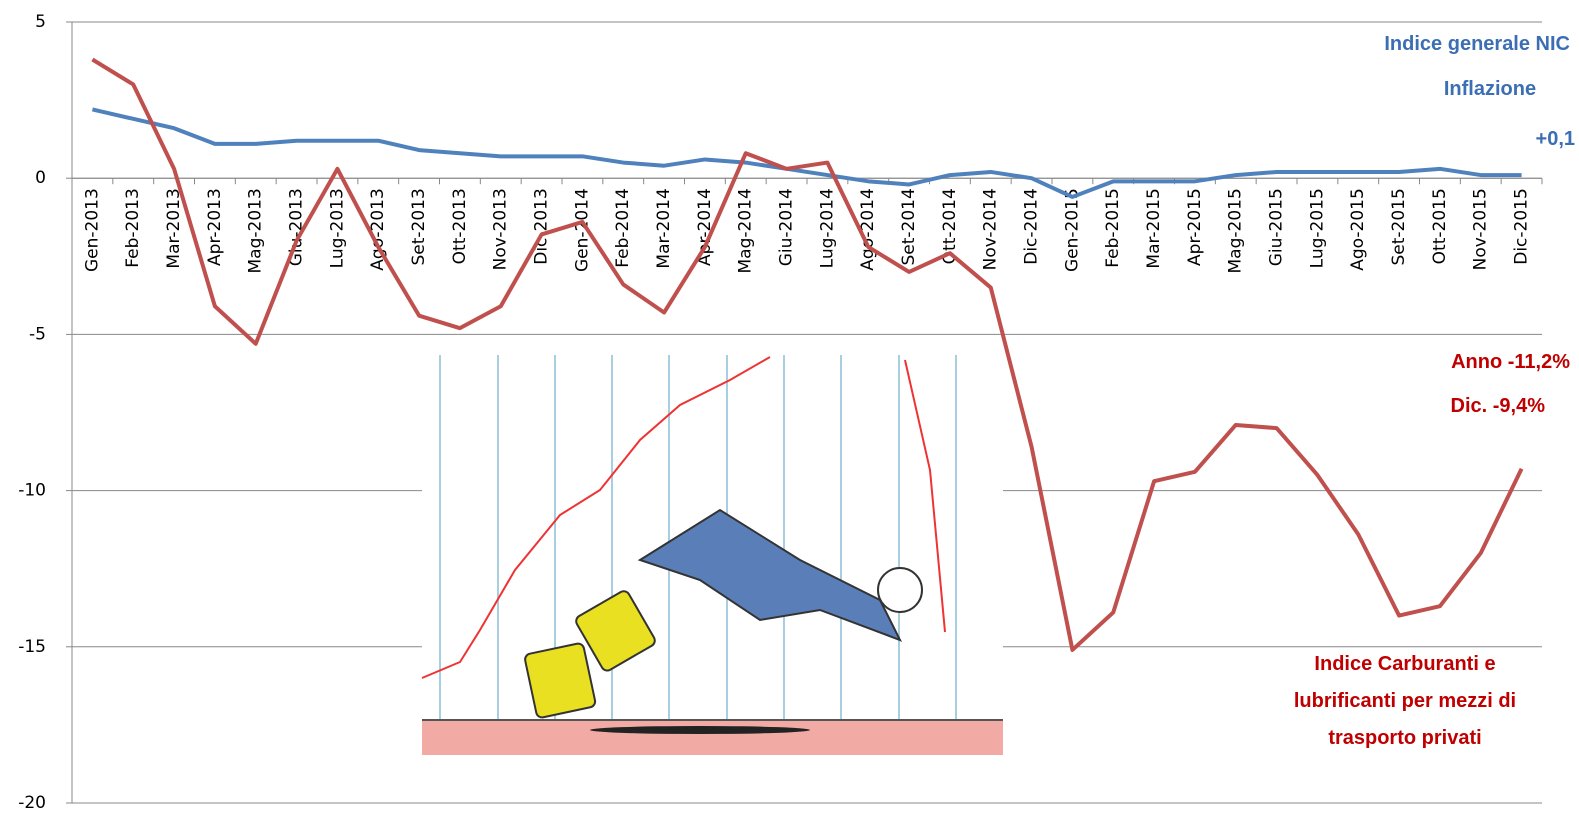 This screenshot has height=818, width=1579. I want to click on x-tick-label: Nov-2014, so click(991, 229).